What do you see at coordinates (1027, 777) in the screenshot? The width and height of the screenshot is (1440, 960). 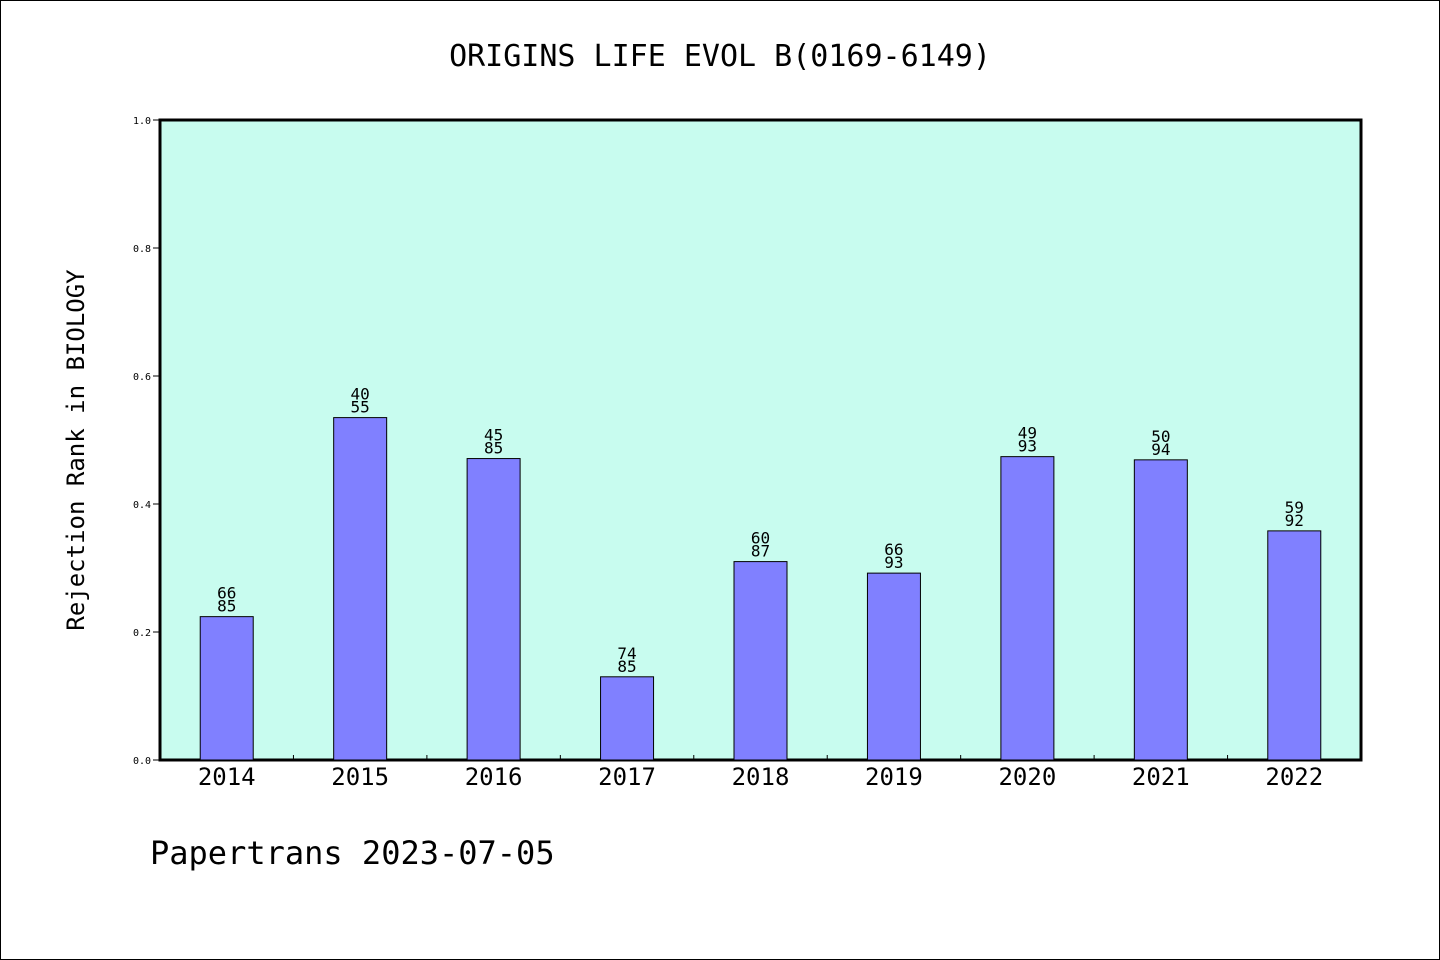 I see `x-tick-label: 2020` at bounding box center [1027, 777].